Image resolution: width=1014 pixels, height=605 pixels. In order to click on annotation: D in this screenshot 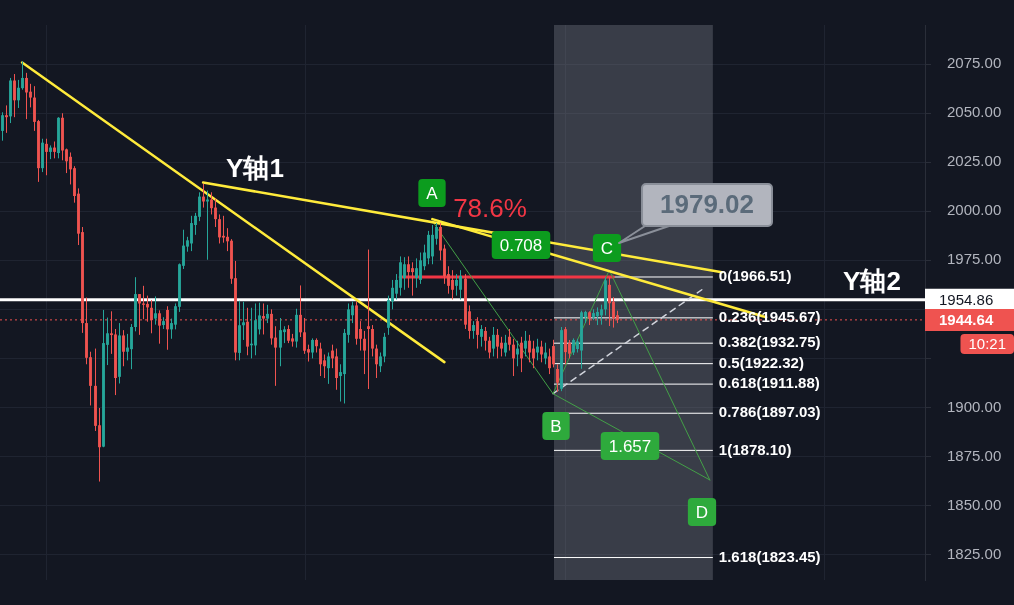, I will do `click(702, 512)`.